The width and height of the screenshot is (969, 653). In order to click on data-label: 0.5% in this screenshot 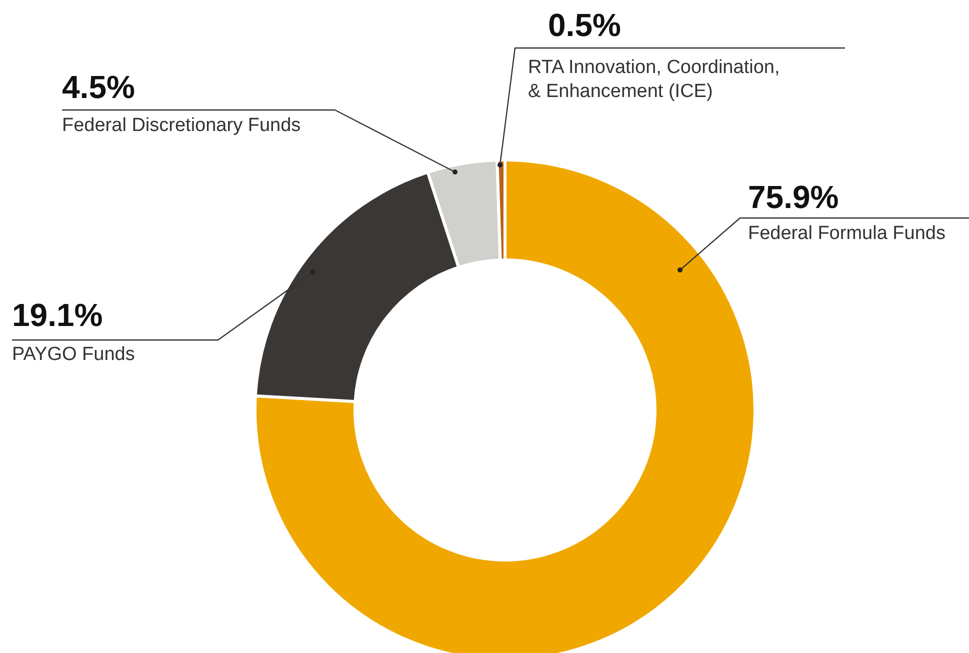, I will do `click(584, 25)`.